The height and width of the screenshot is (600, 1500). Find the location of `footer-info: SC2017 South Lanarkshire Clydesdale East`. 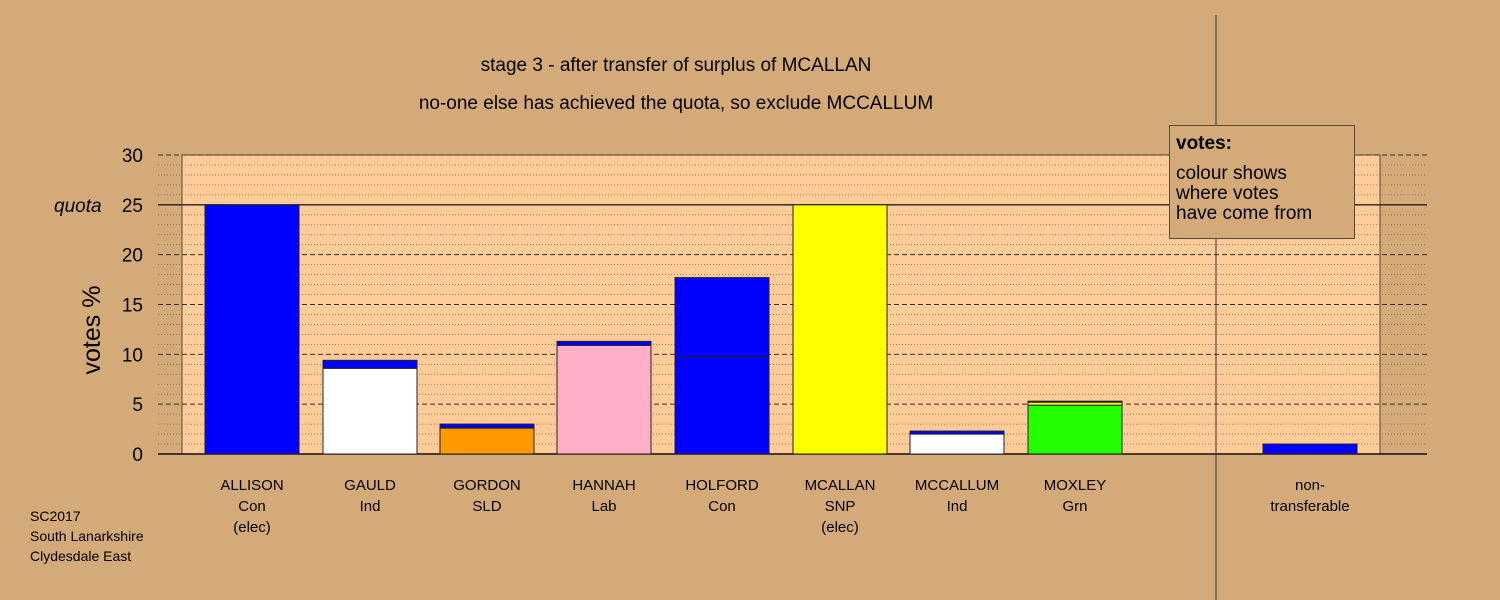

footer-info: SC2017 South Lanarkshire Clydesdale East is located at coordinates (87, 536).